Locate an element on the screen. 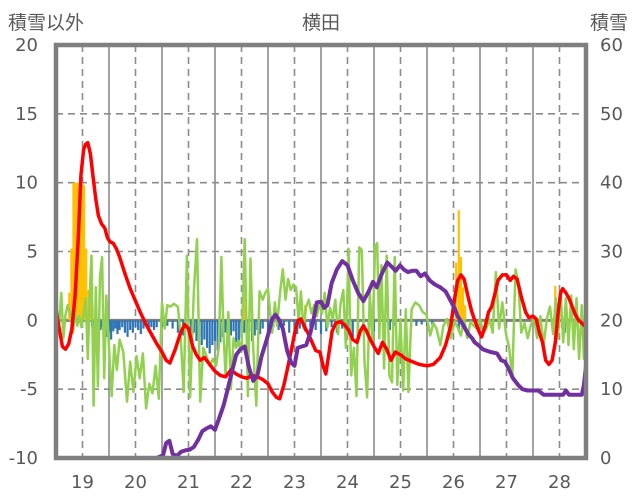 The width and height of the screenshot is (636, 501). right-axis-tick-label: 40 is located at coordinates (611, 183).